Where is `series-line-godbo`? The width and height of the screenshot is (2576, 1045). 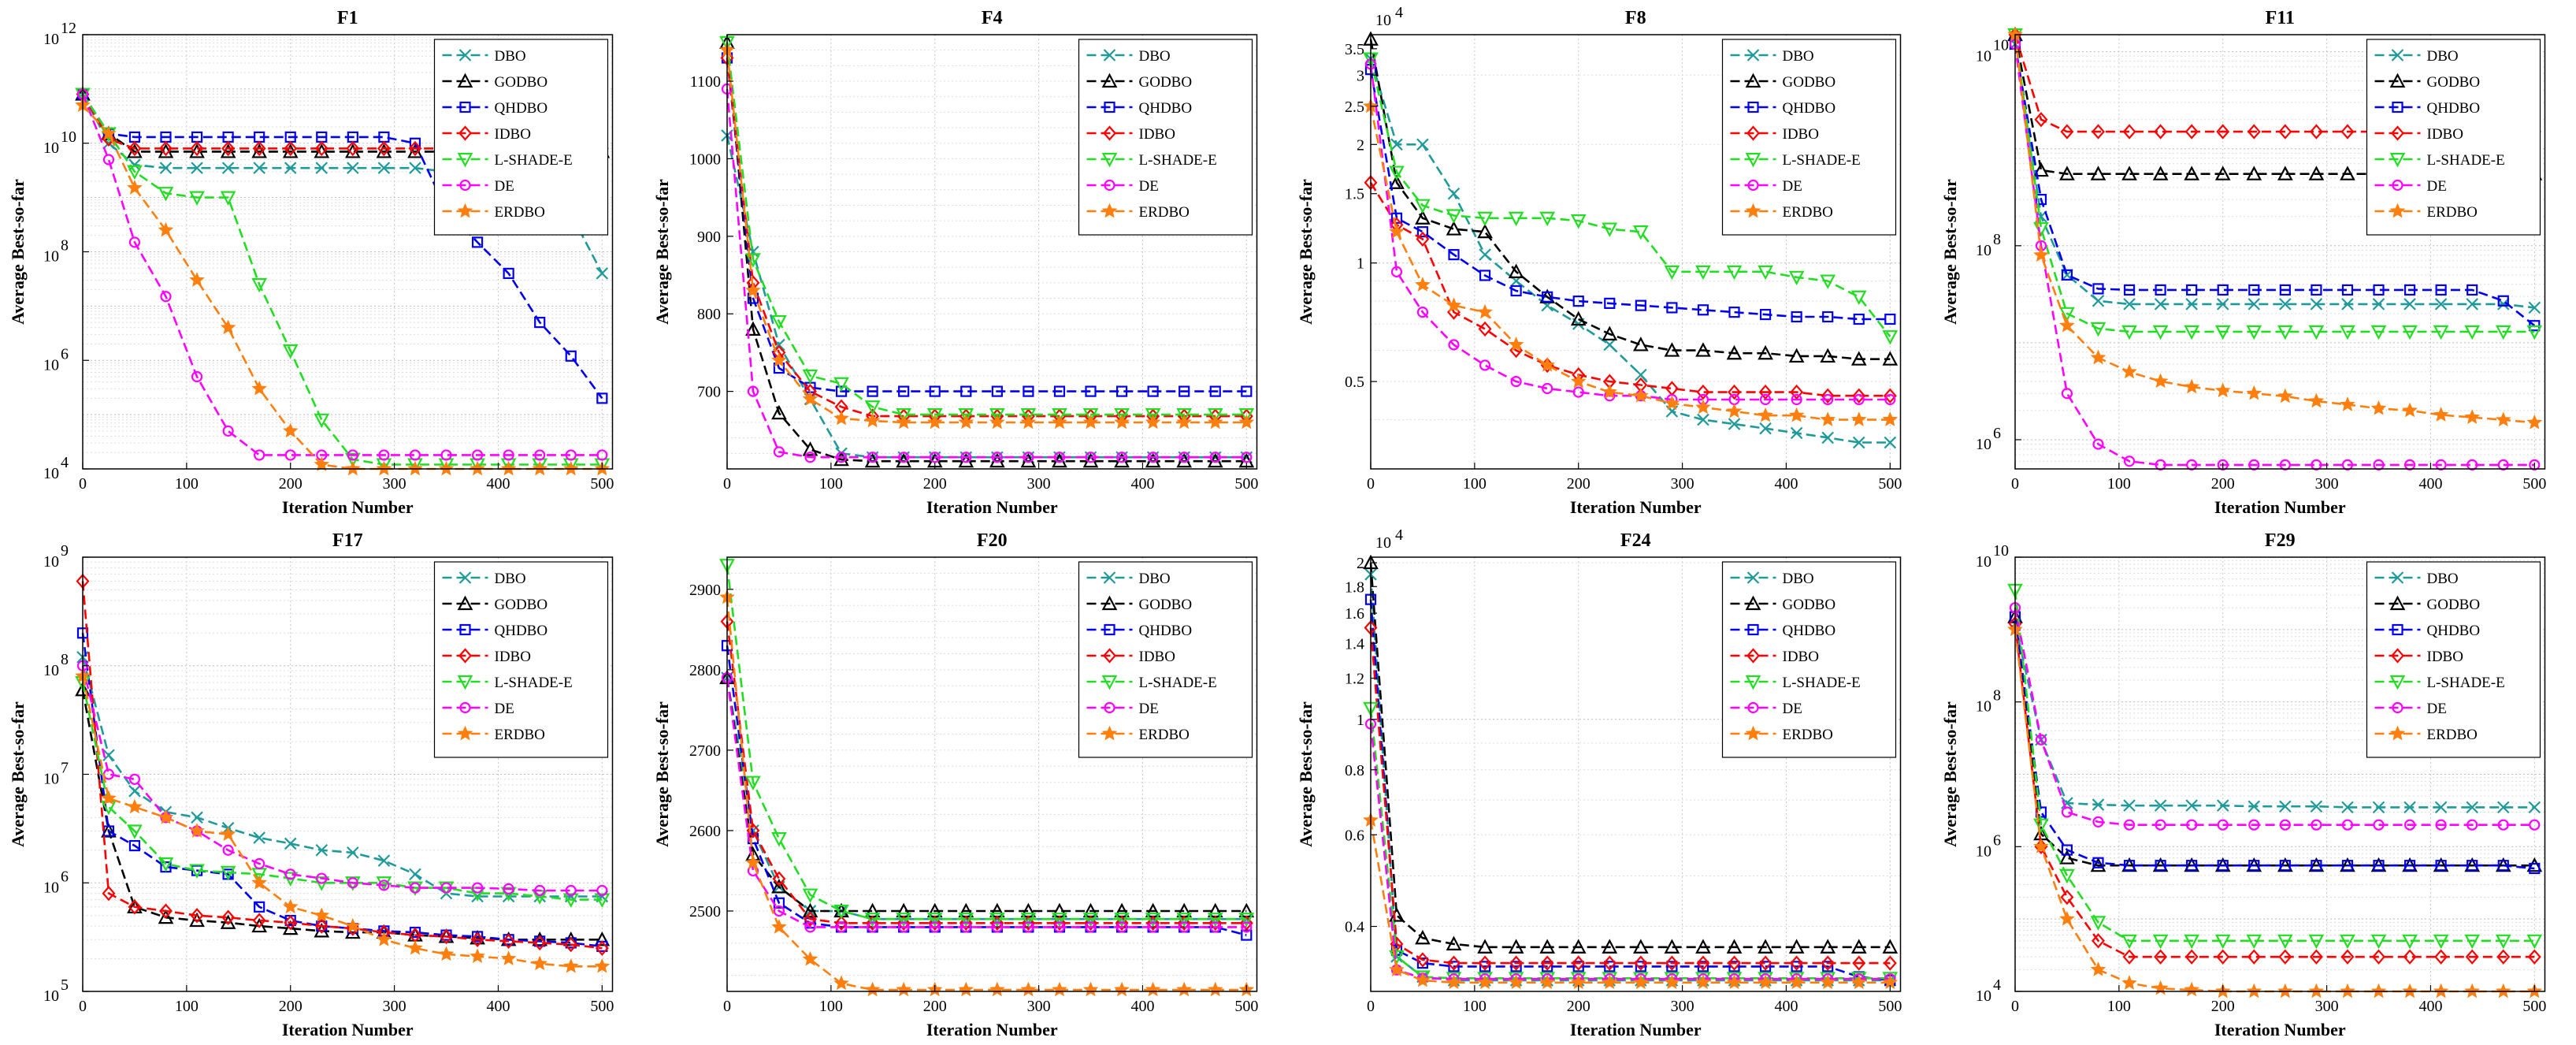 series-line-godbo is located at coordinates (1630, 200).